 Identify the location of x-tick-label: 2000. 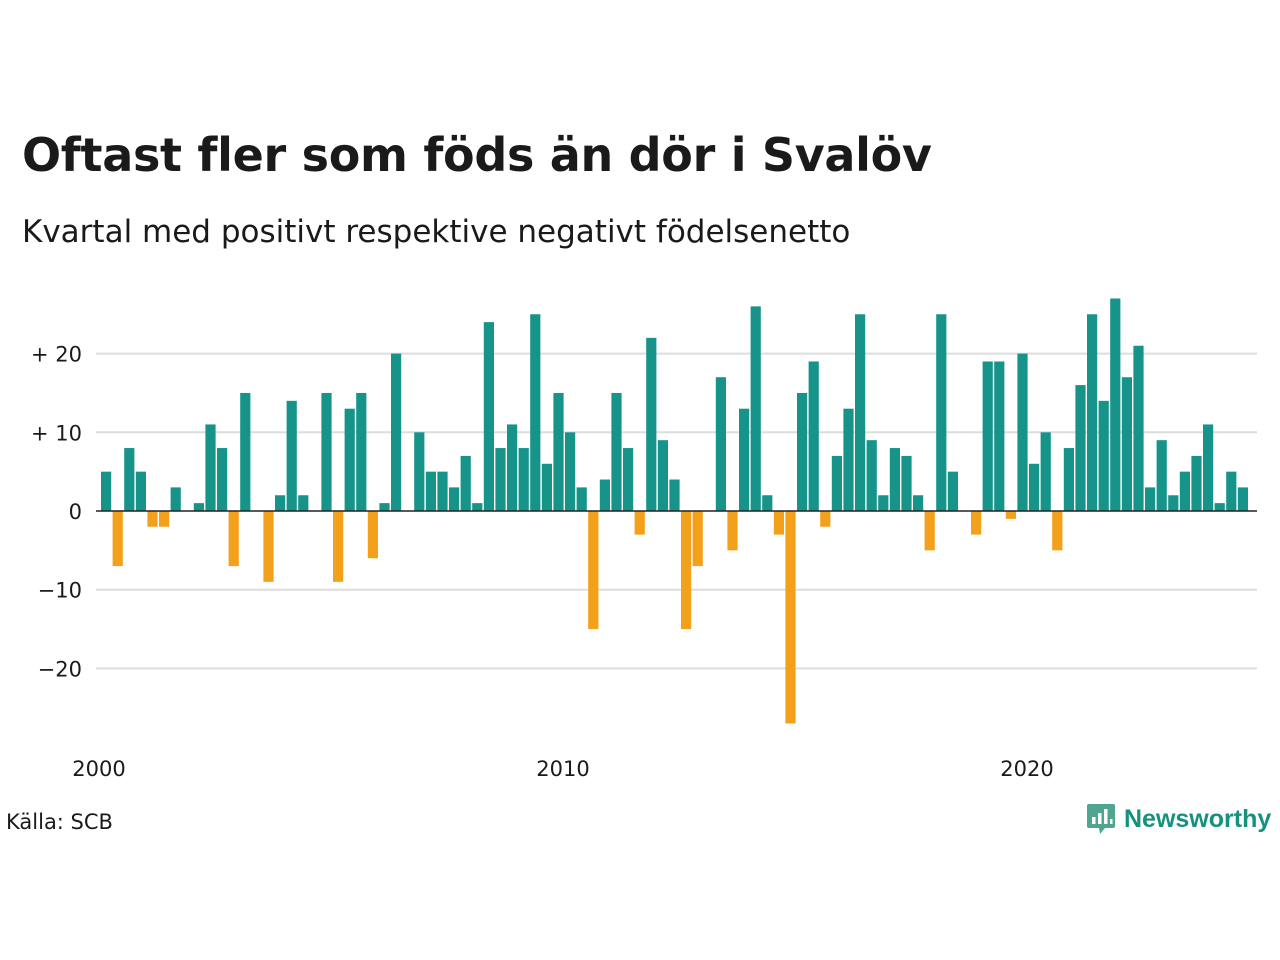
(98, 769).